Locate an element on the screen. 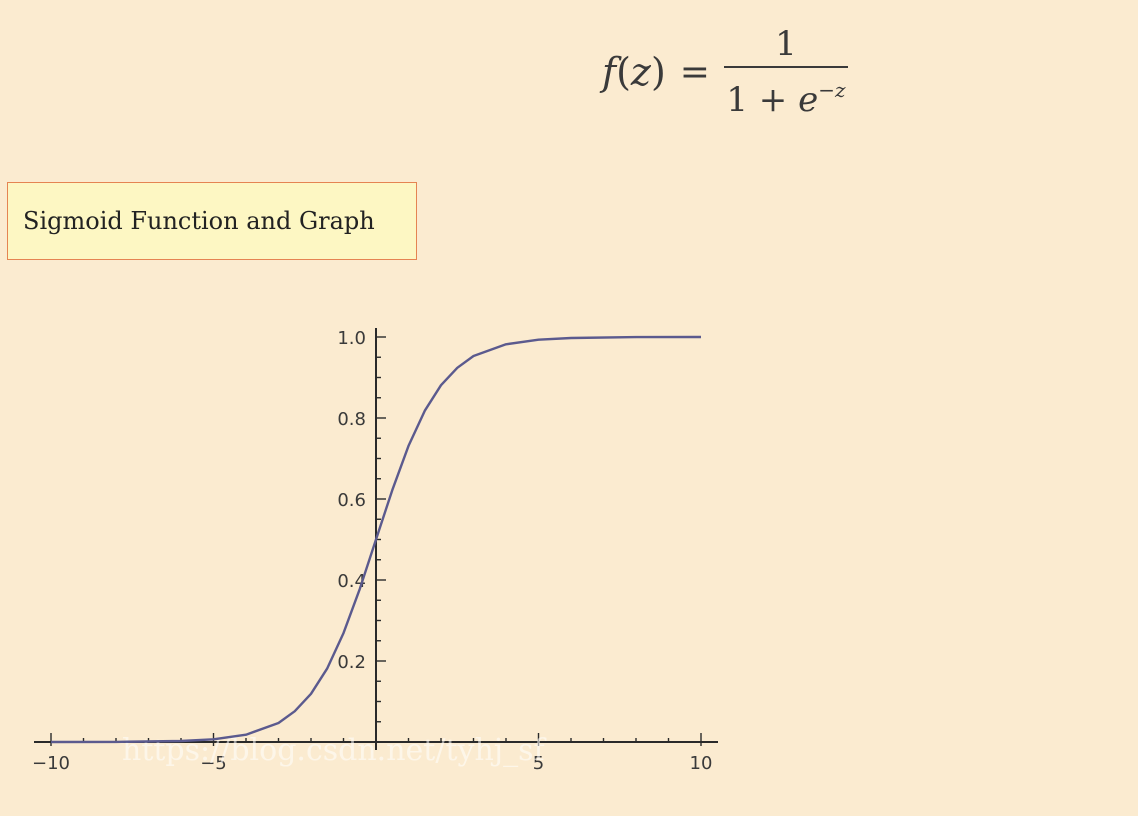 This screenshot has height=816, width=1138. sigmoid-formula: f(z) = 1 1 + e−z is located at coordinates (725, 72).